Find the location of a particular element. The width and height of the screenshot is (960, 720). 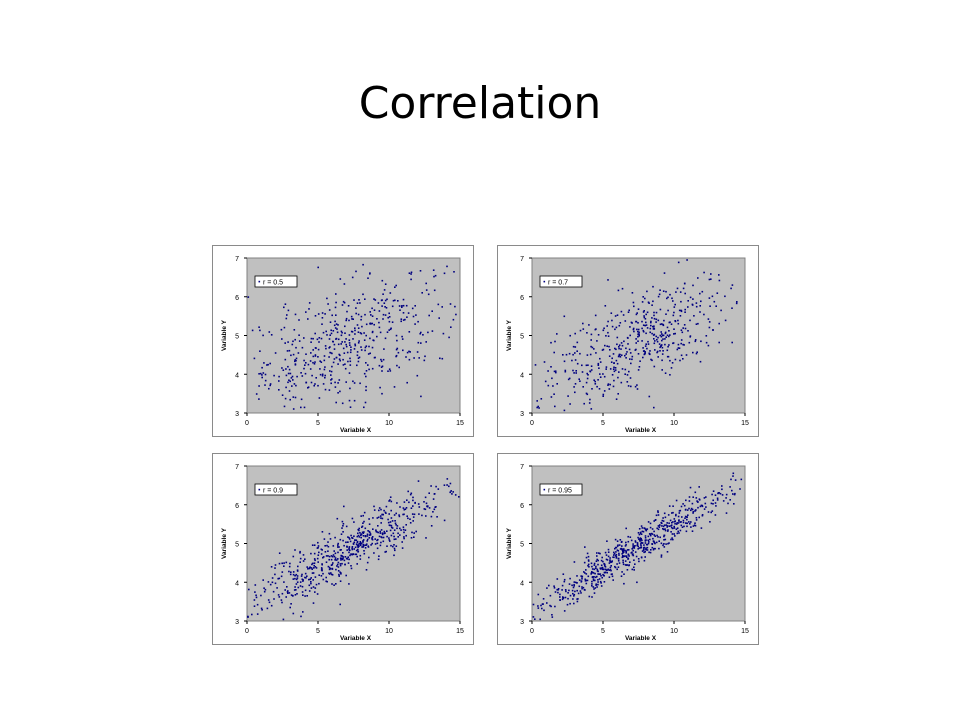

data-points is located at coordinates (352, 336).